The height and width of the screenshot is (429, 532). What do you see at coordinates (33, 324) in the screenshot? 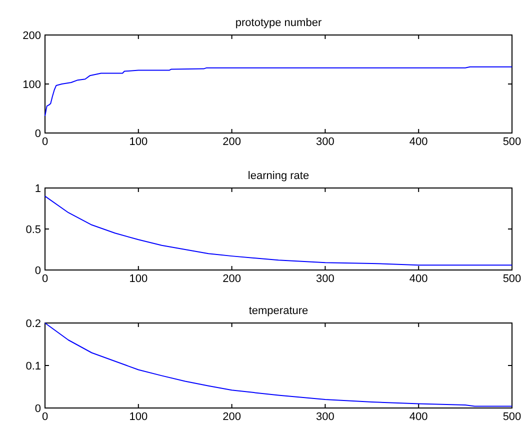
I see `y-tick-label: 0.2` at bounding box center [33, 324].